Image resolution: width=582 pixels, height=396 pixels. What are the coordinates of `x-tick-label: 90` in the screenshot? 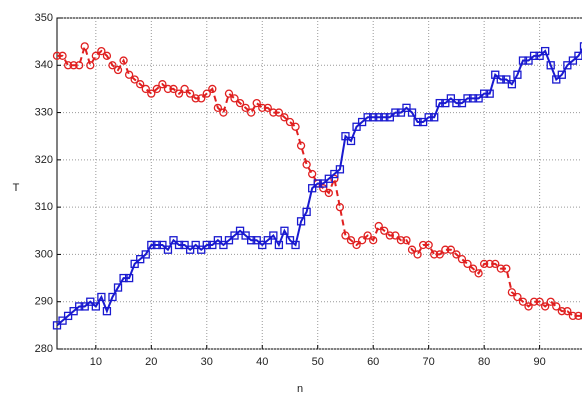 It's located at (539, 362).